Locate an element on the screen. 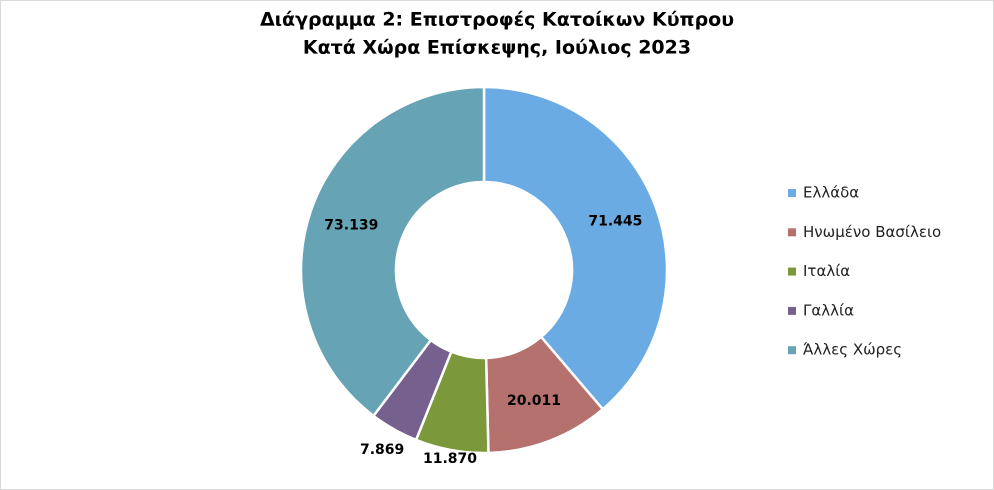 Image resolution: width=994 pixels, height=490 pixels. legend-label: Ελλάδα is located at coordinates (831, 193).